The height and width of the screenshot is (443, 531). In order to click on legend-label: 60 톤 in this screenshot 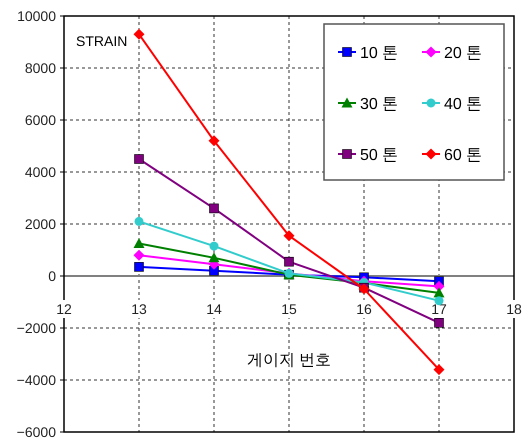, I will do `click(463, 155)`.